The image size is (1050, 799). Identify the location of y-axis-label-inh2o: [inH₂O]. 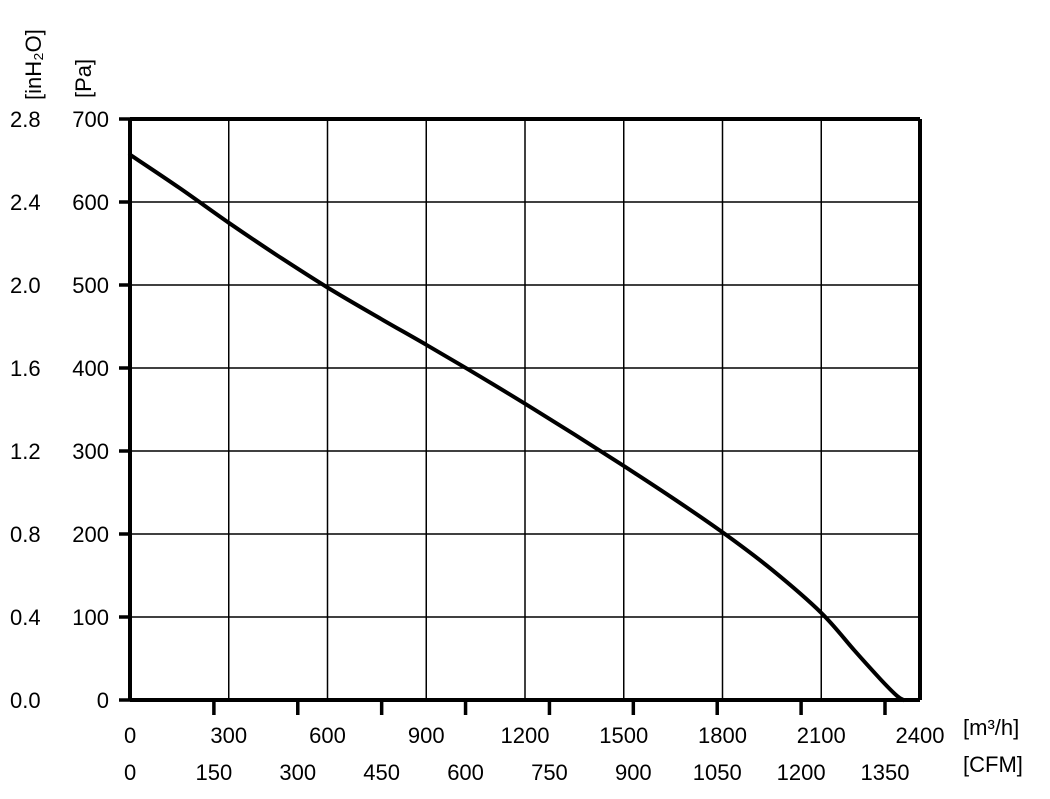
(33, 64).